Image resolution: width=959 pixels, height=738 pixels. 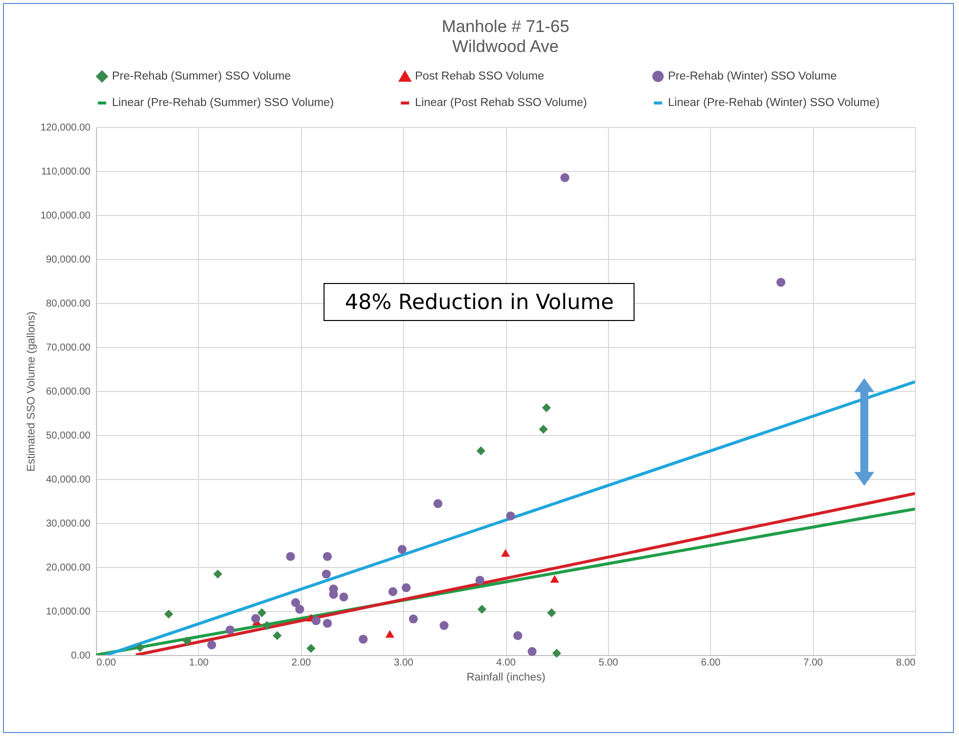 What do you see at coordinates (68, 392) in the screenshot?
I see `y-tick-label: 60,000.00` at bounding box center [68, 392].